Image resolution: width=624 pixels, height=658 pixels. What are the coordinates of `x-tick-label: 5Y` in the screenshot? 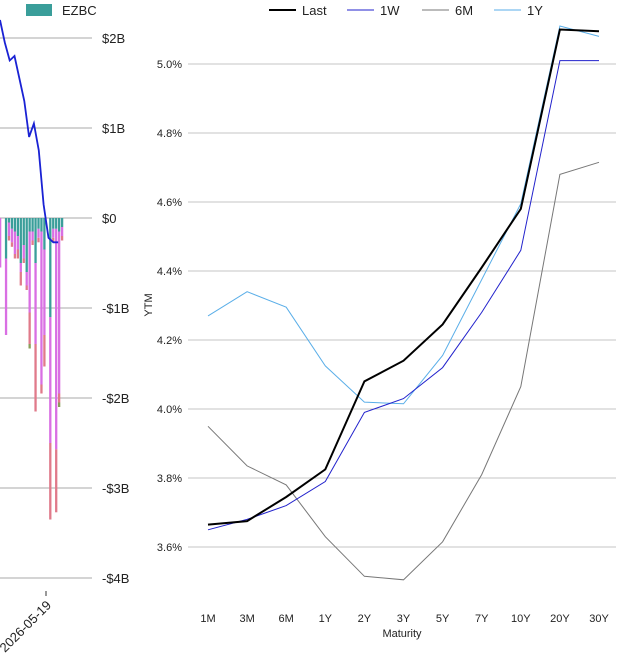 It's located at (443, 619).